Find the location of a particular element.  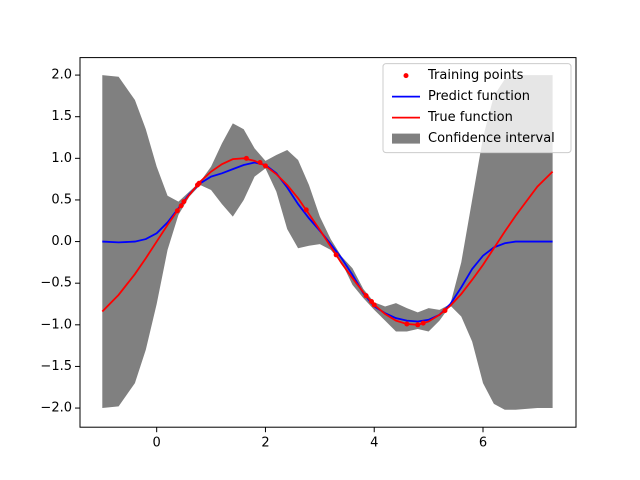

y-tick-label: −1.5 is located at coordinates (56, 366).